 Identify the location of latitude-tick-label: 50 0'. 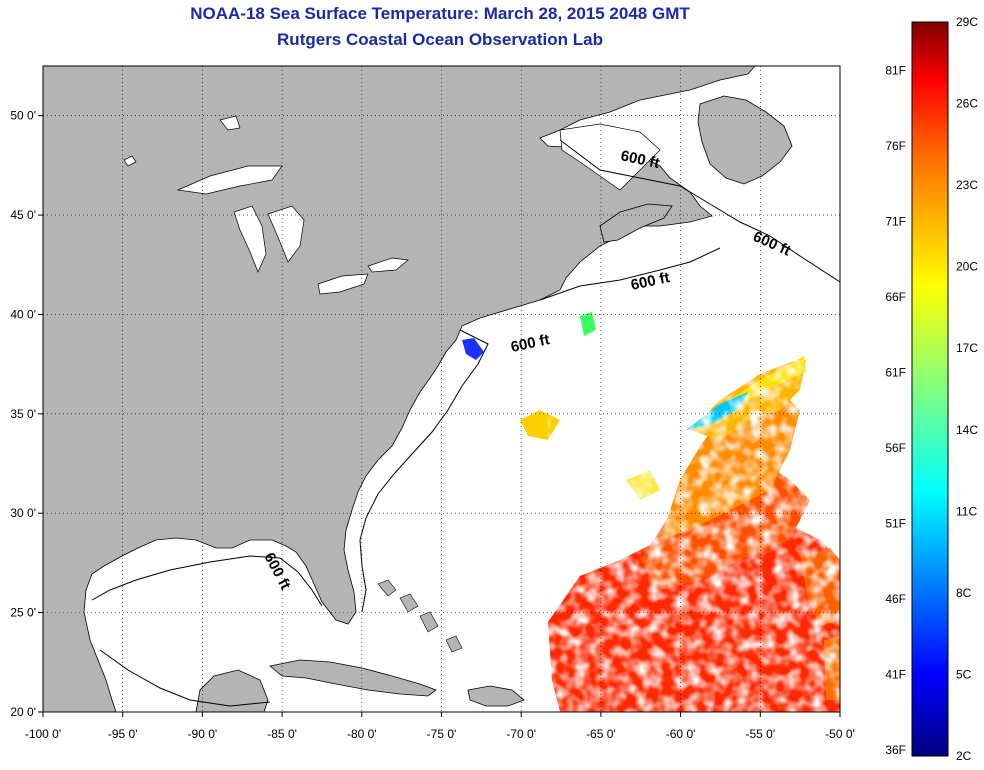
(23, 116).